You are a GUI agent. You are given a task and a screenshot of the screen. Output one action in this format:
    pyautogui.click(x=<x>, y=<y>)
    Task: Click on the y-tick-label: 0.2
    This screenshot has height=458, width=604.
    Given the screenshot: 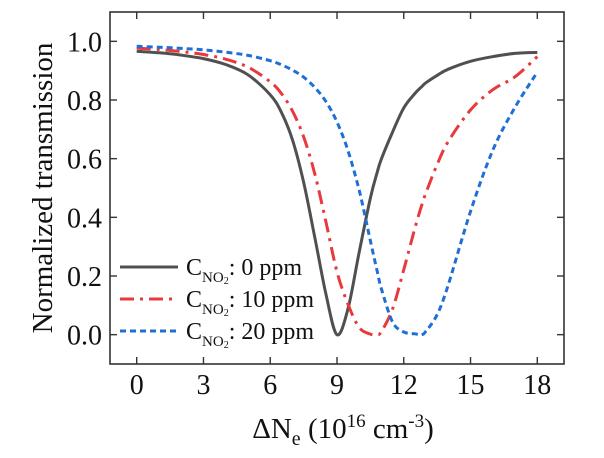 What is the action you would take?
    pyautogui.click(x=84, y=277)
    